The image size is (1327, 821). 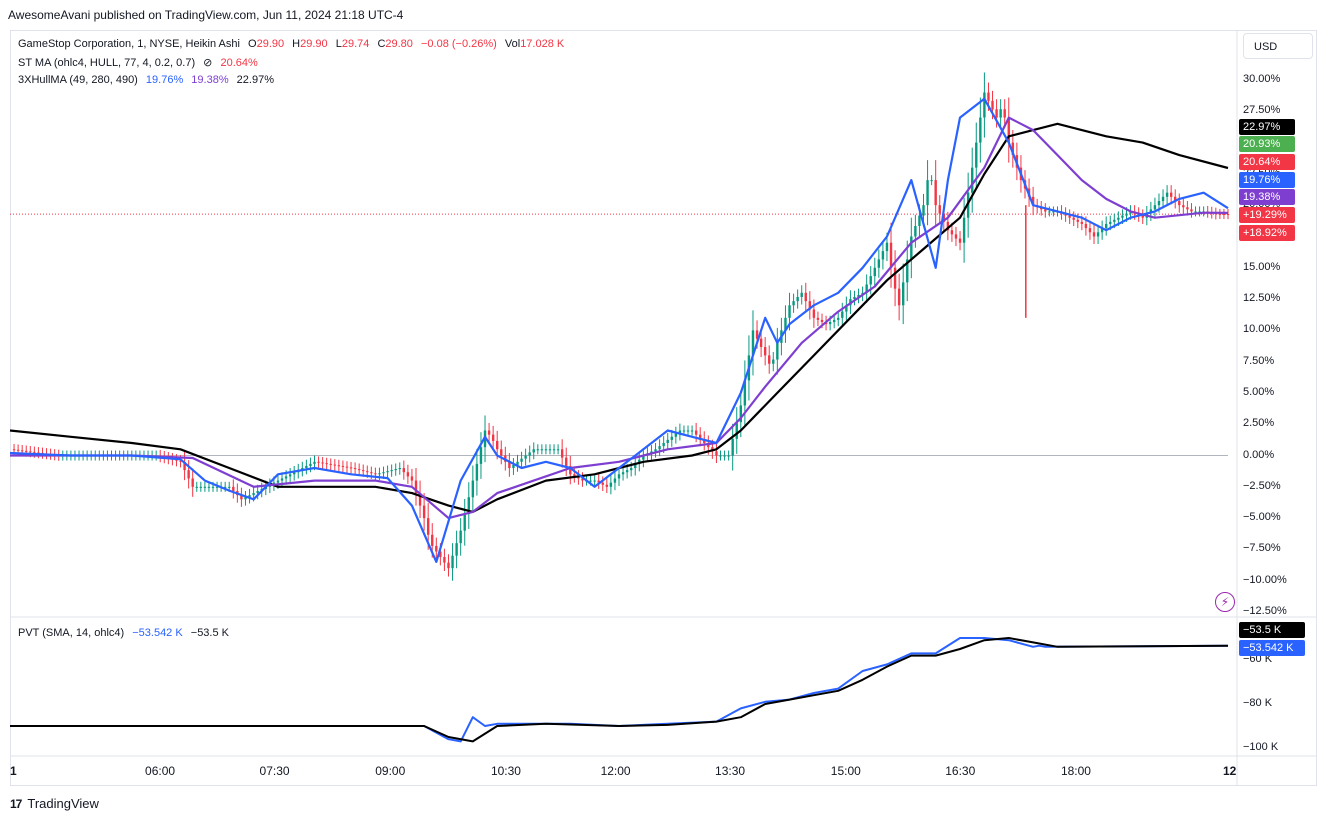 What do you see at coordinates (209, 633) in the screenshot?
I see `legend-pvt-v2: −53.5 K` at bounding box center [209, 633].